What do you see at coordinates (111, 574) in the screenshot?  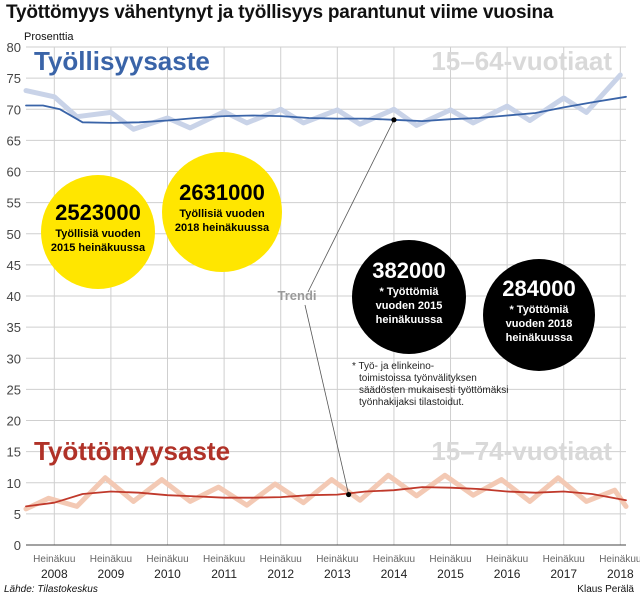 I see `x-tick-year: 2009` at bounding box center [111, 574].